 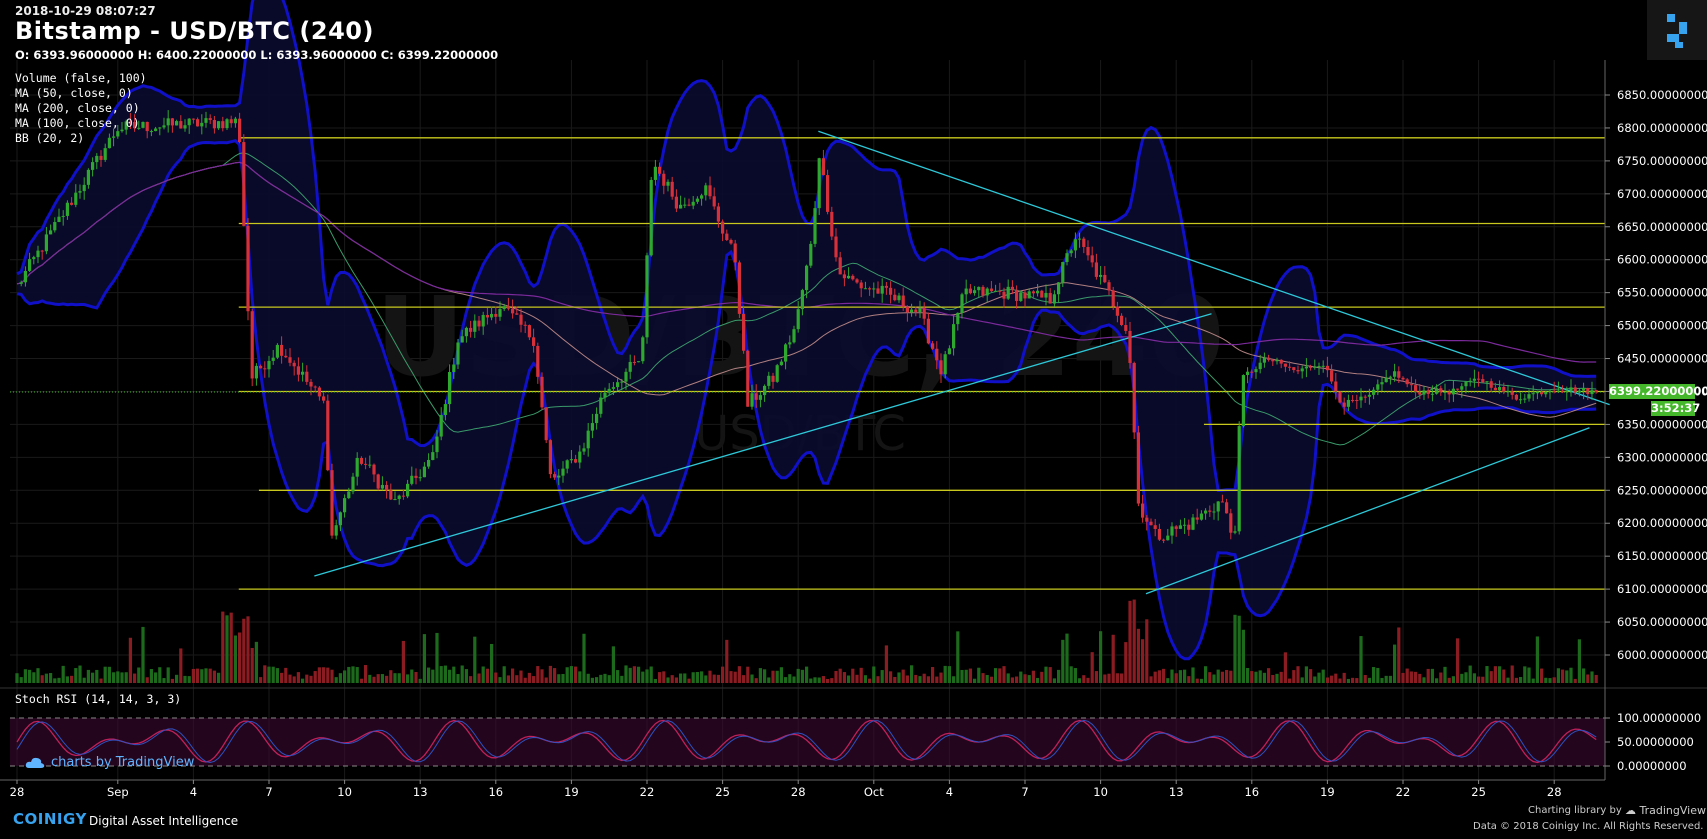 What do you see at coordinates (77, 108) in the screenshot?
I see `legend-ma-200: MA (200, close, 0)` at bounding box center [77, 108].